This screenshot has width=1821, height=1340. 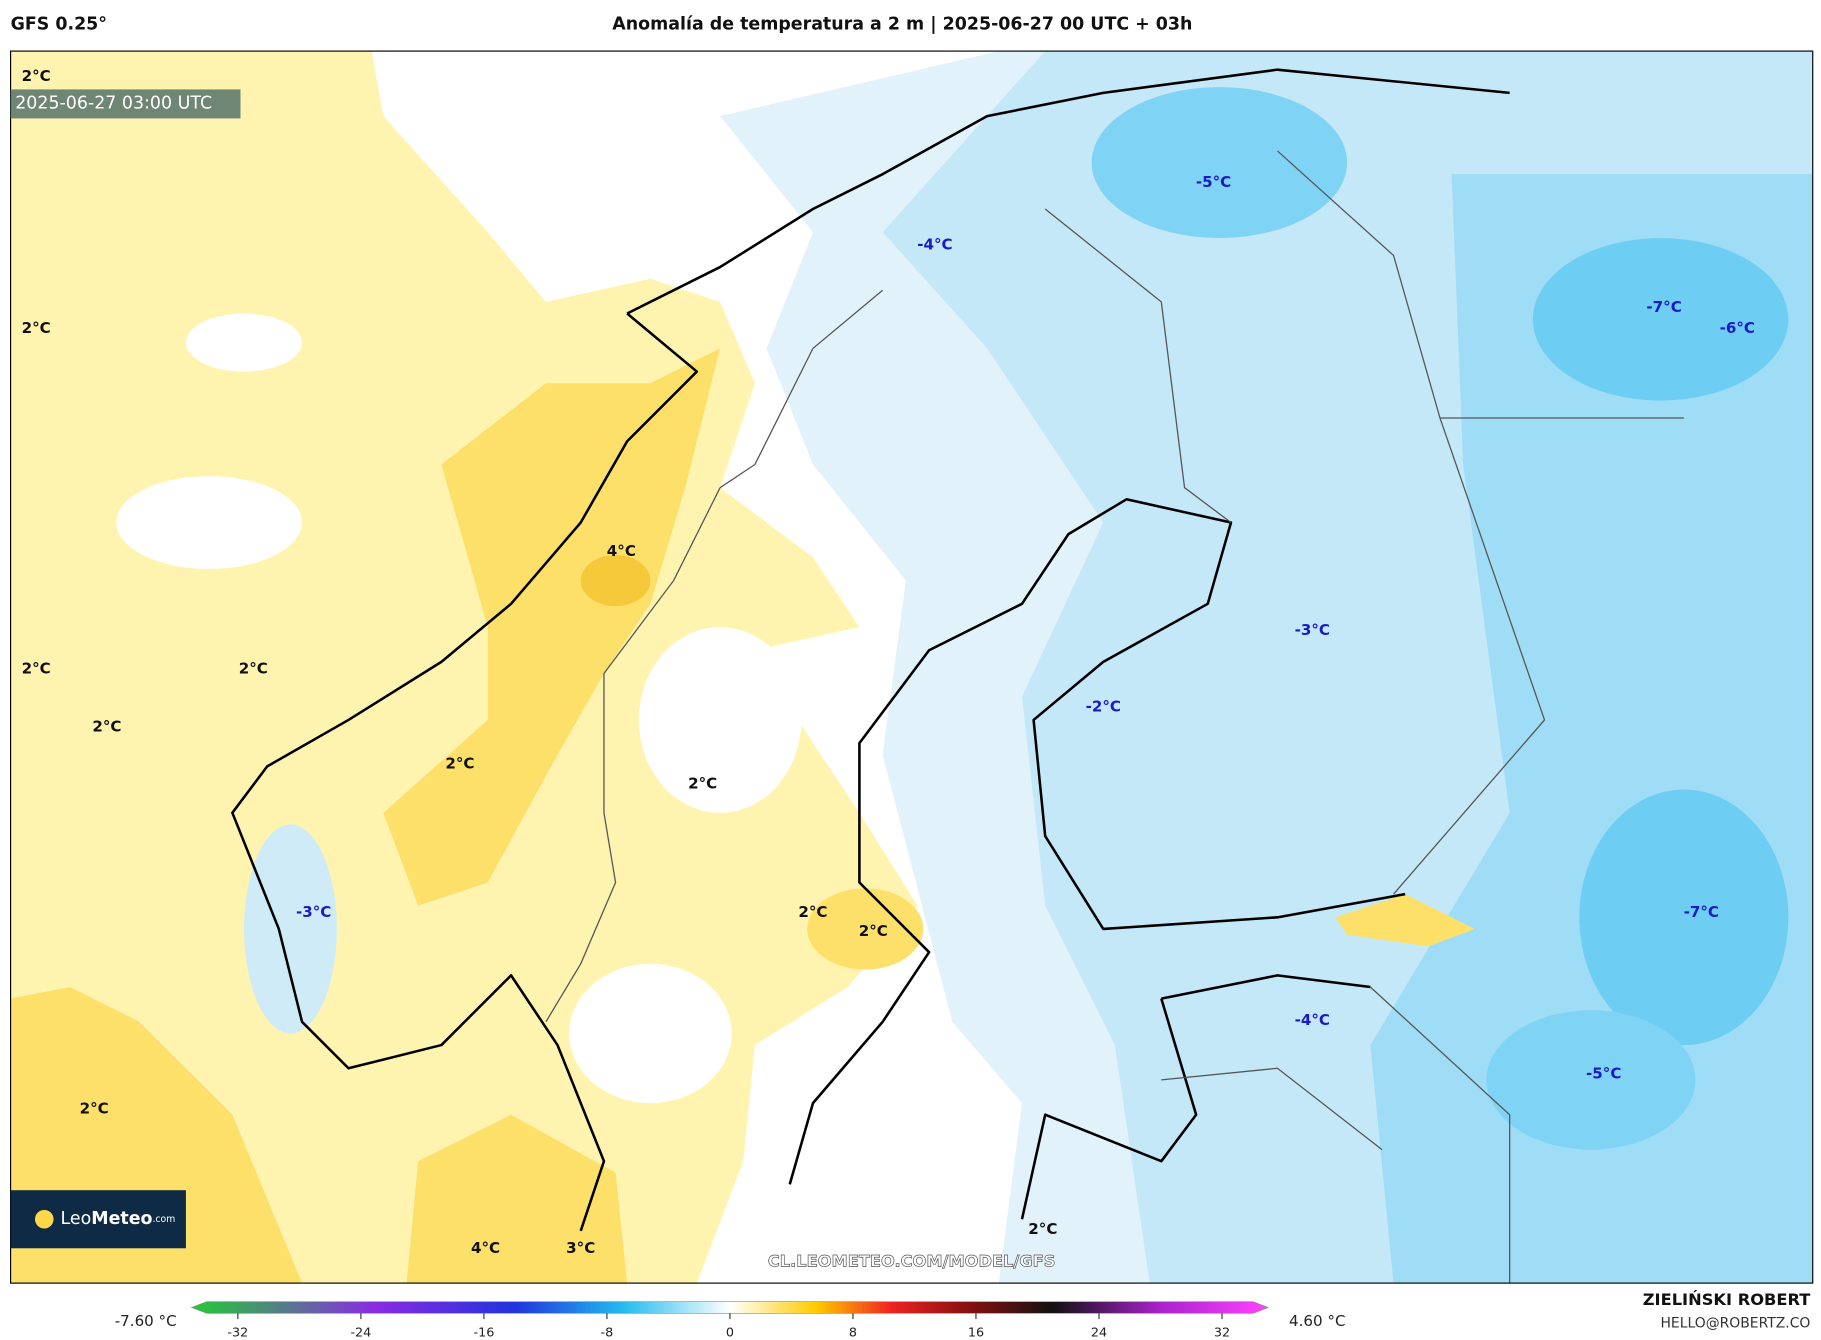 What do you see at coordinates (44, 1219) in the screenshot?
I see `logo-sun` at bounding box center [44, 1219].